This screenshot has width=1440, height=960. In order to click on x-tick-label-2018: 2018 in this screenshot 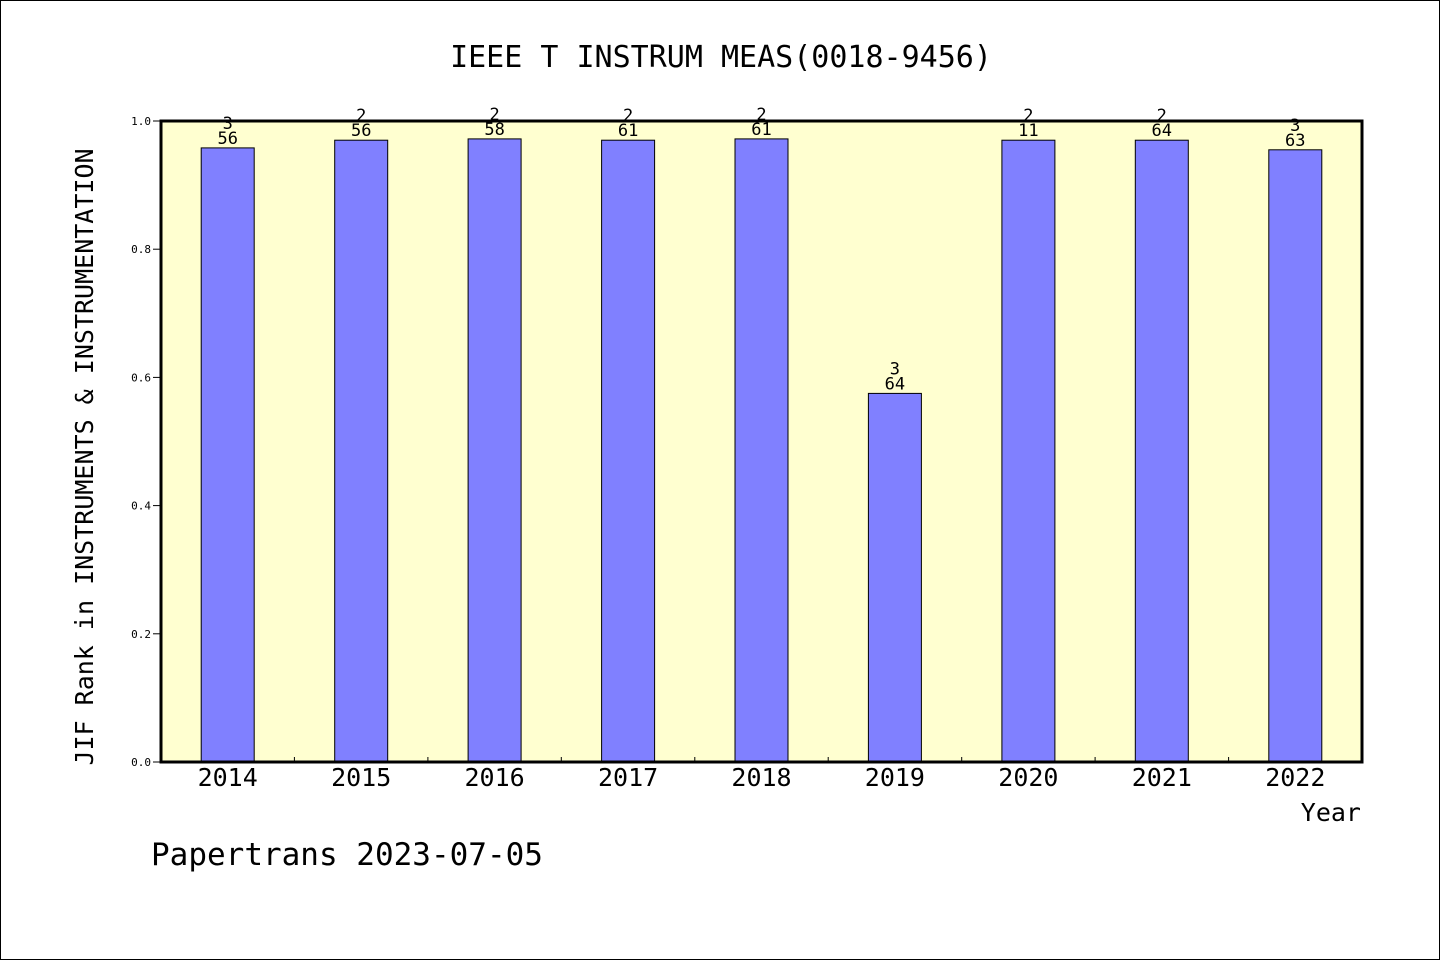, I will do `click(761, 777)`.